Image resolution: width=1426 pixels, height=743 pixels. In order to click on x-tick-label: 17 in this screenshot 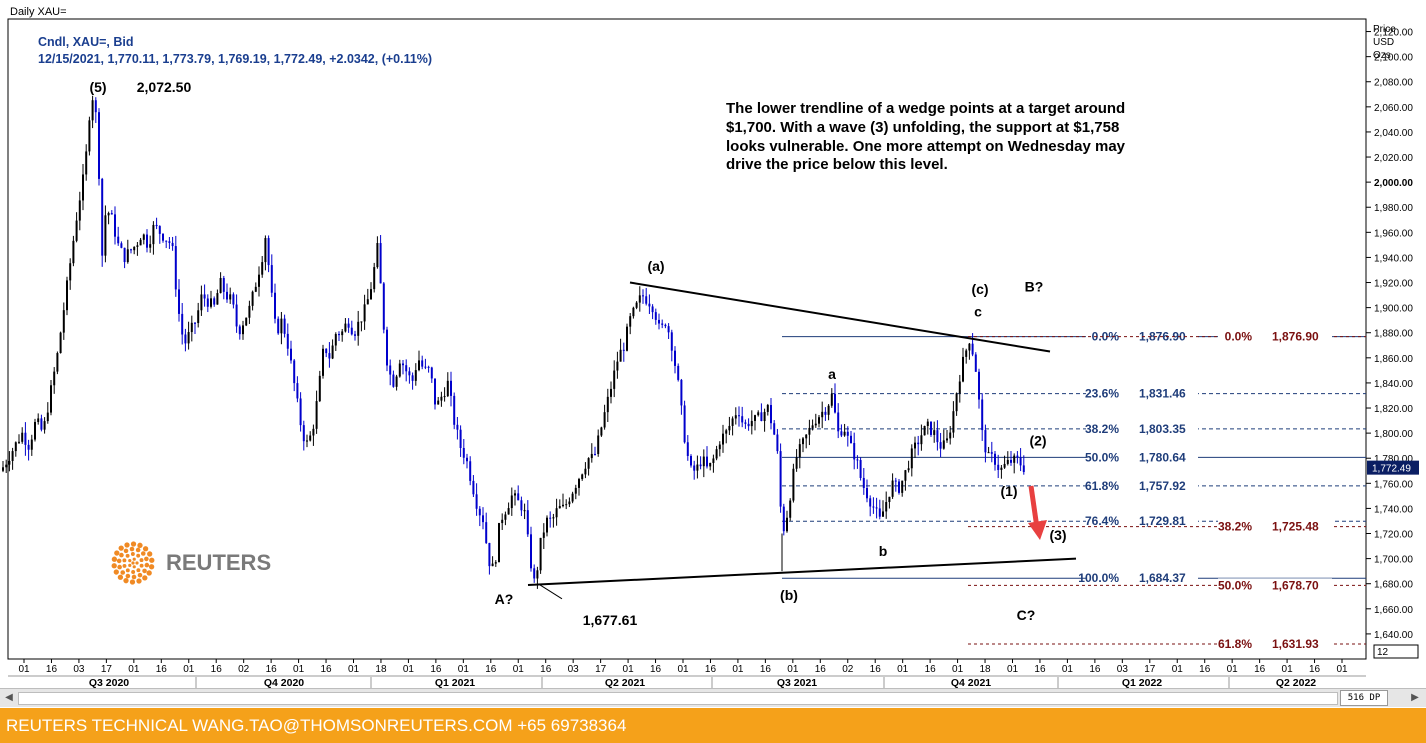, I will do `click(107, 669)`.